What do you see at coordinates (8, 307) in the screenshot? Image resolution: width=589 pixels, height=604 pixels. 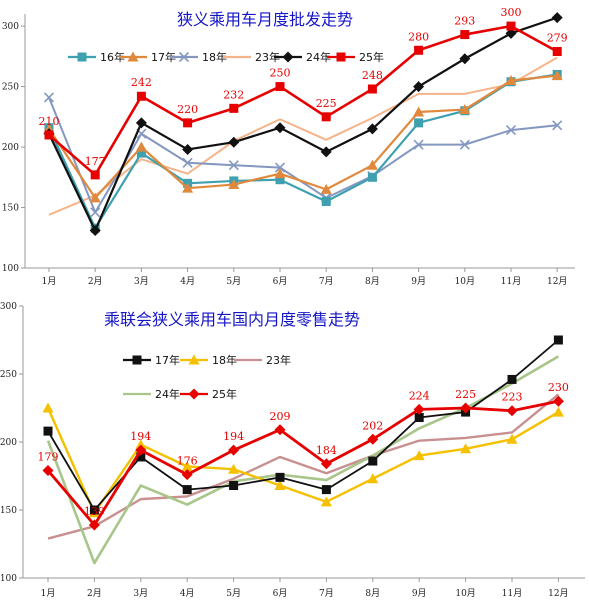 I see `y-tick-label: 300` at bounding box center [8, 307].